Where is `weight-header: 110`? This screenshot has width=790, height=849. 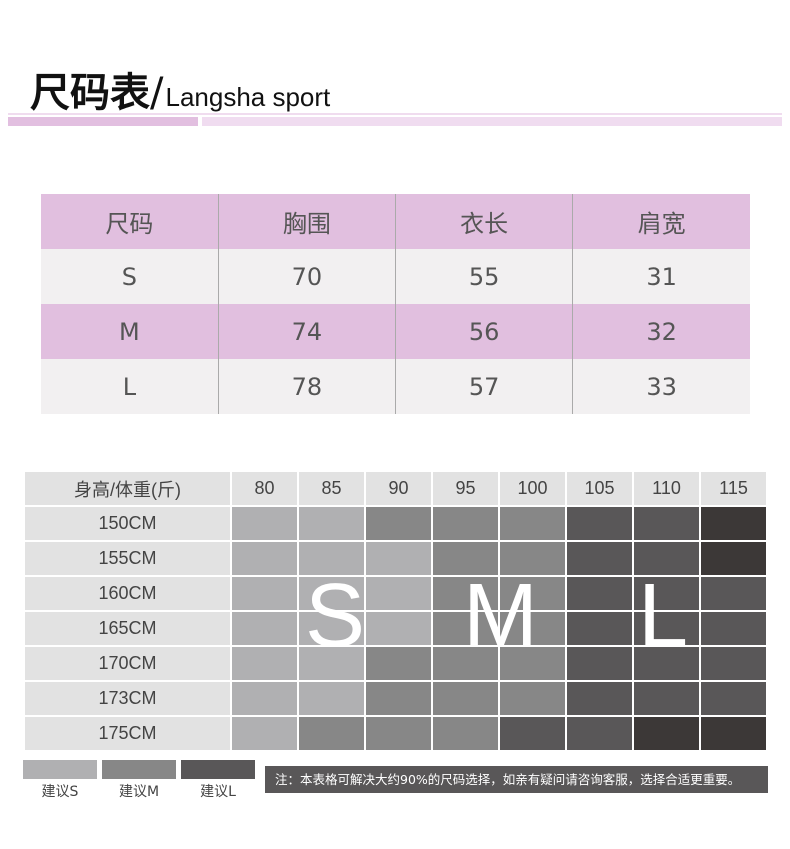
weight-header: 110 is located at coordinates (666, 488).